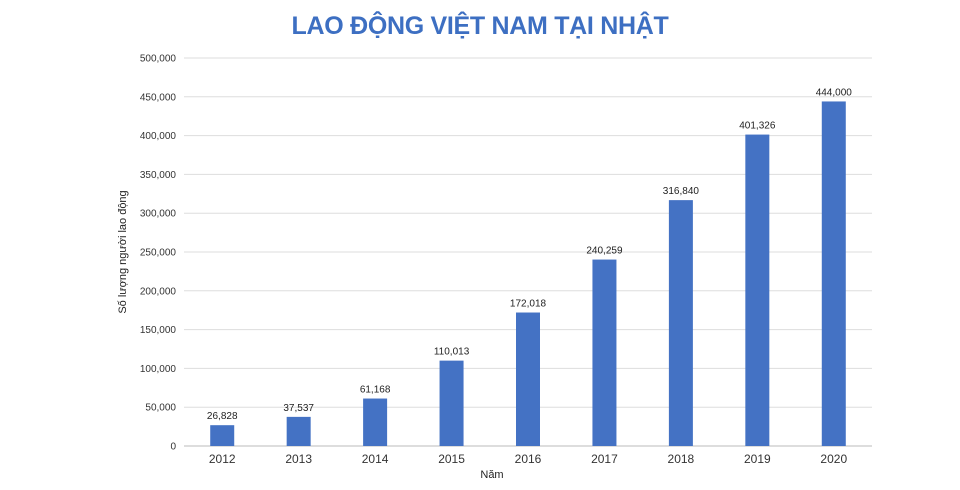 The height and width of the screenshot is (490, 960). Describe the element at coordinates (375, 459) in the screenshot. I see `x-tick-label-2014: 2014` at that location.